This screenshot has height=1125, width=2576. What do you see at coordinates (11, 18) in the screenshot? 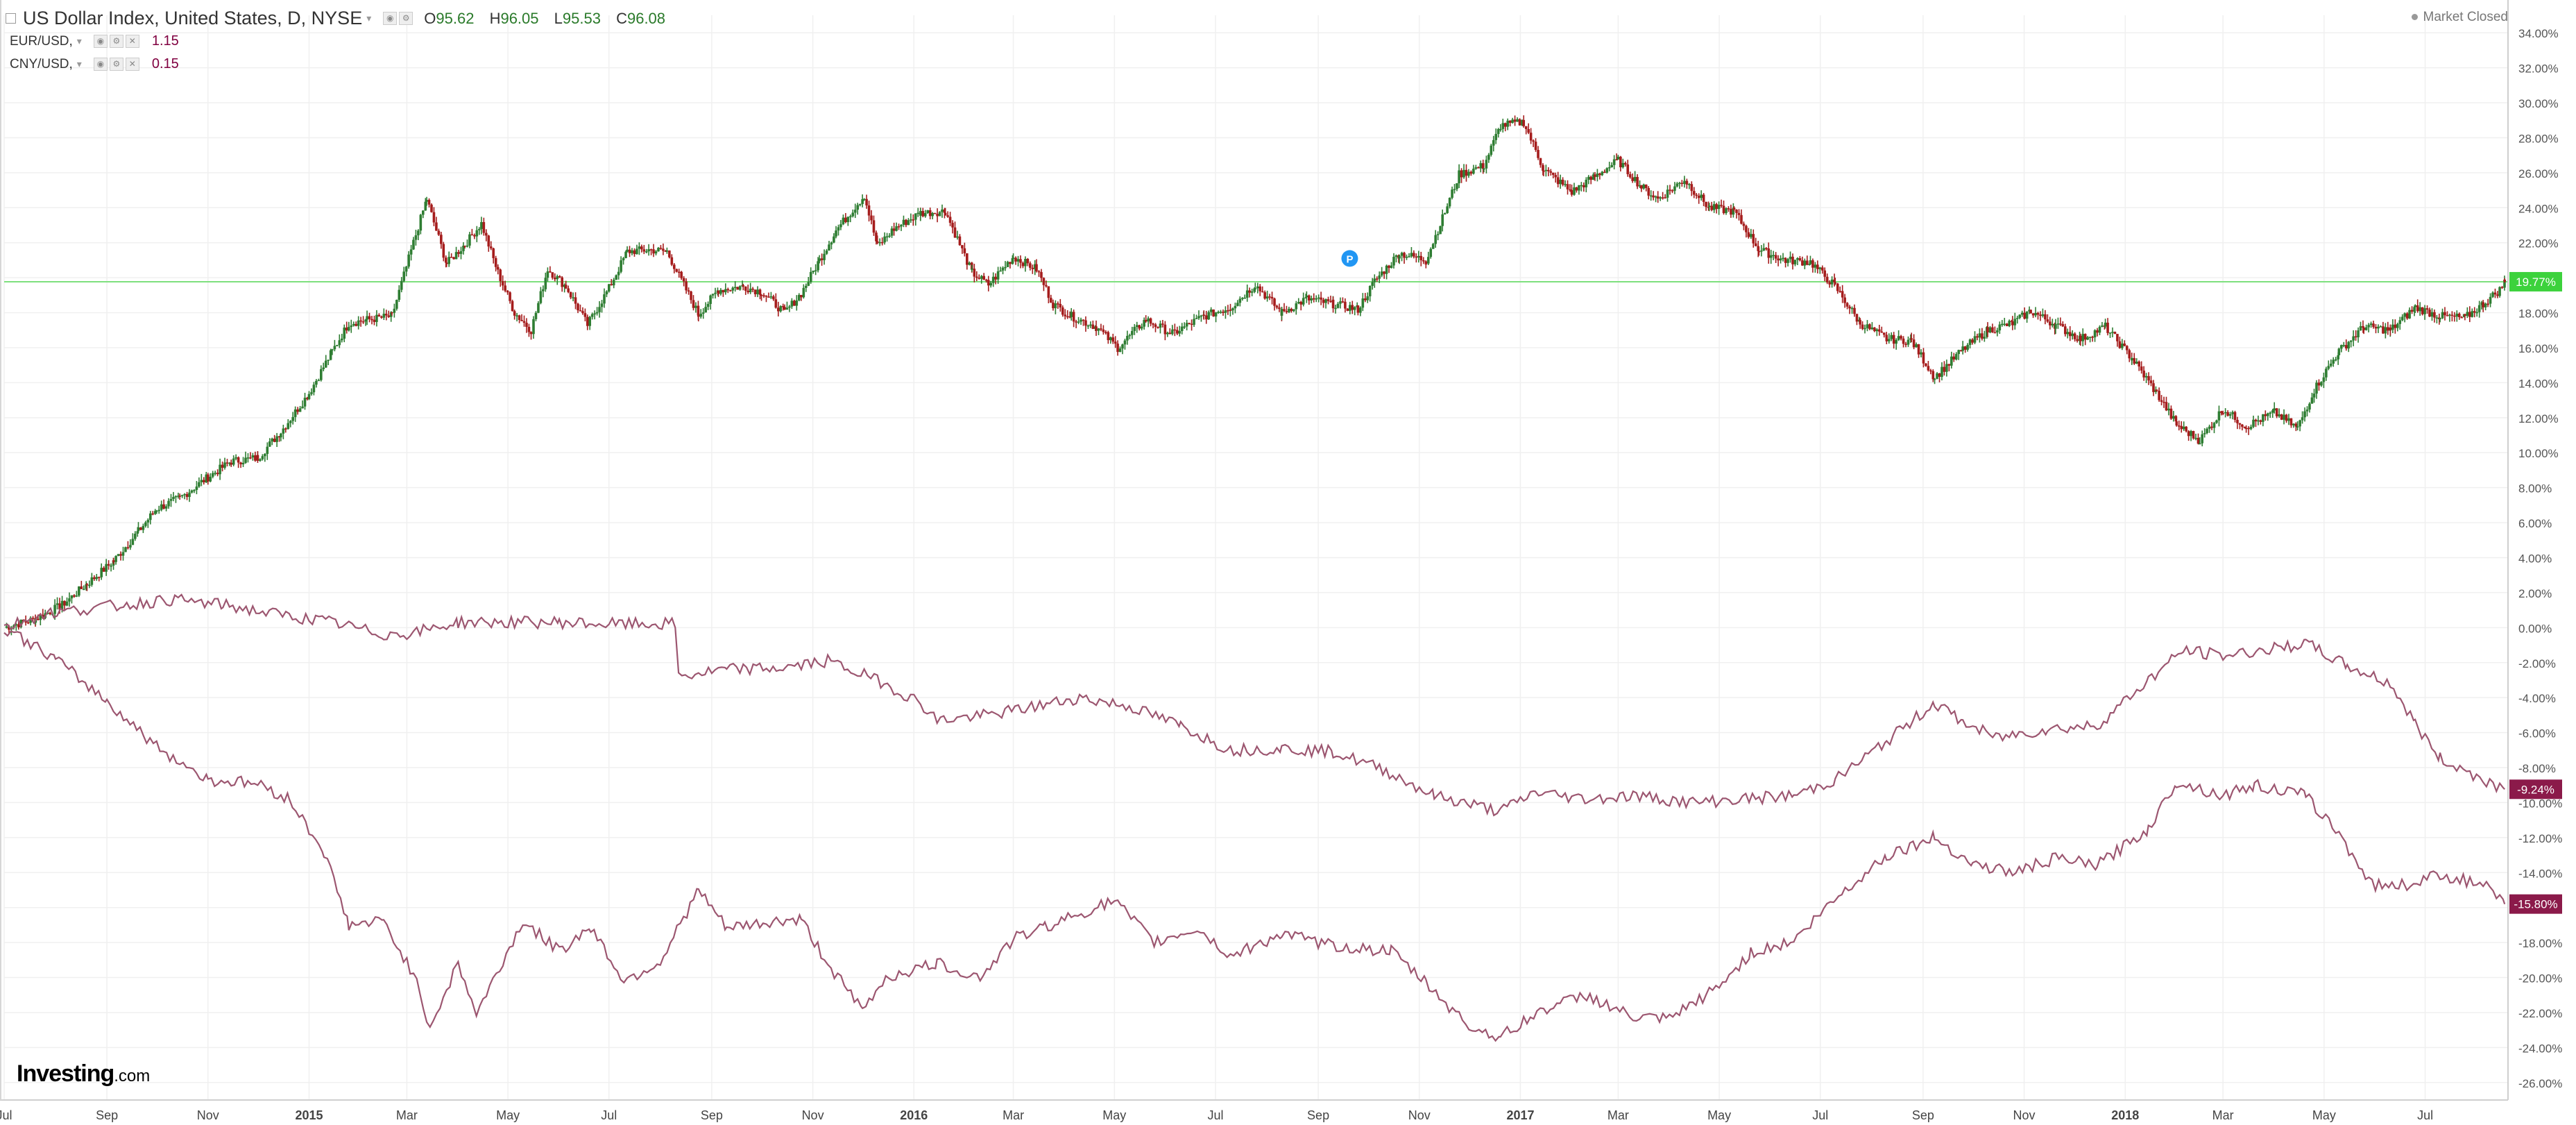
I see `collapse-legend-icon` at bounding box center [11, 18].